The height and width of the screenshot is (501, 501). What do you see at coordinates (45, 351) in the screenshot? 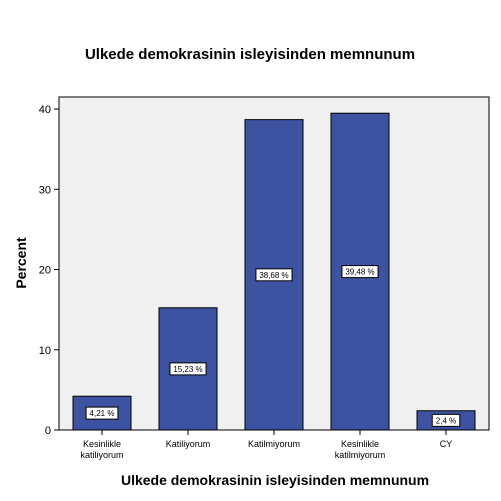
I see `y-tick-label: 10` at bounding box center [45, 351].